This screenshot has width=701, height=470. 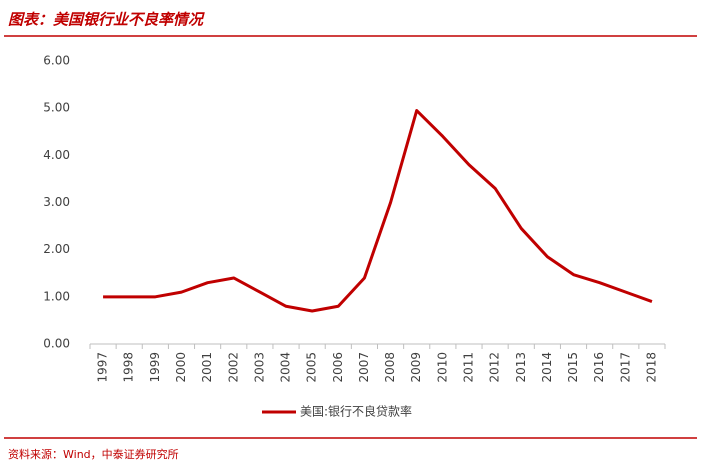 I want to click on source-note: 资料来源：Wind，中泰证券研究所, so click(x=93, y=454).